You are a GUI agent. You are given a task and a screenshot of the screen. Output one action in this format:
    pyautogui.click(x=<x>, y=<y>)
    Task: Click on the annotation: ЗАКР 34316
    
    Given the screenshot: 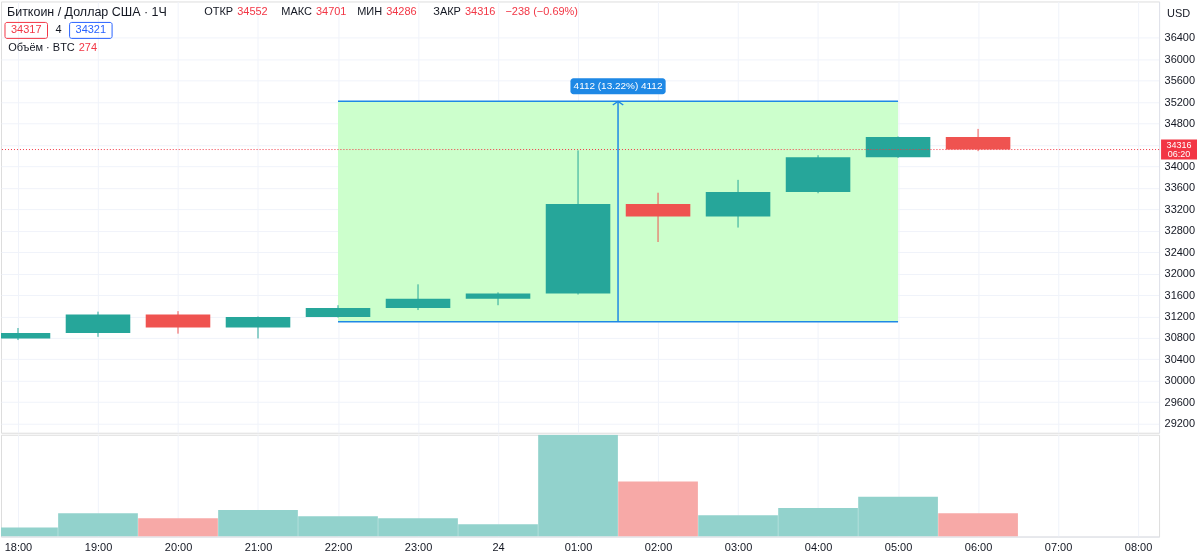 What is the action you would take?
    pyautogui.click(x=464, y=11)
    